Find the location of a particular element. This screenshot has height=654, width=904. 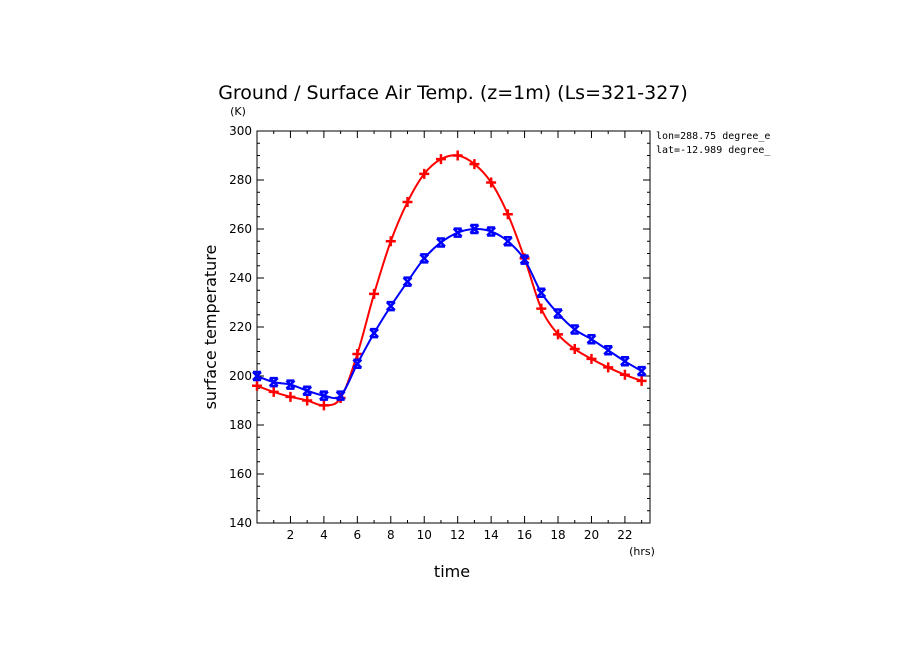

x-tick-label: 2 is located at coordinates (291, 535).